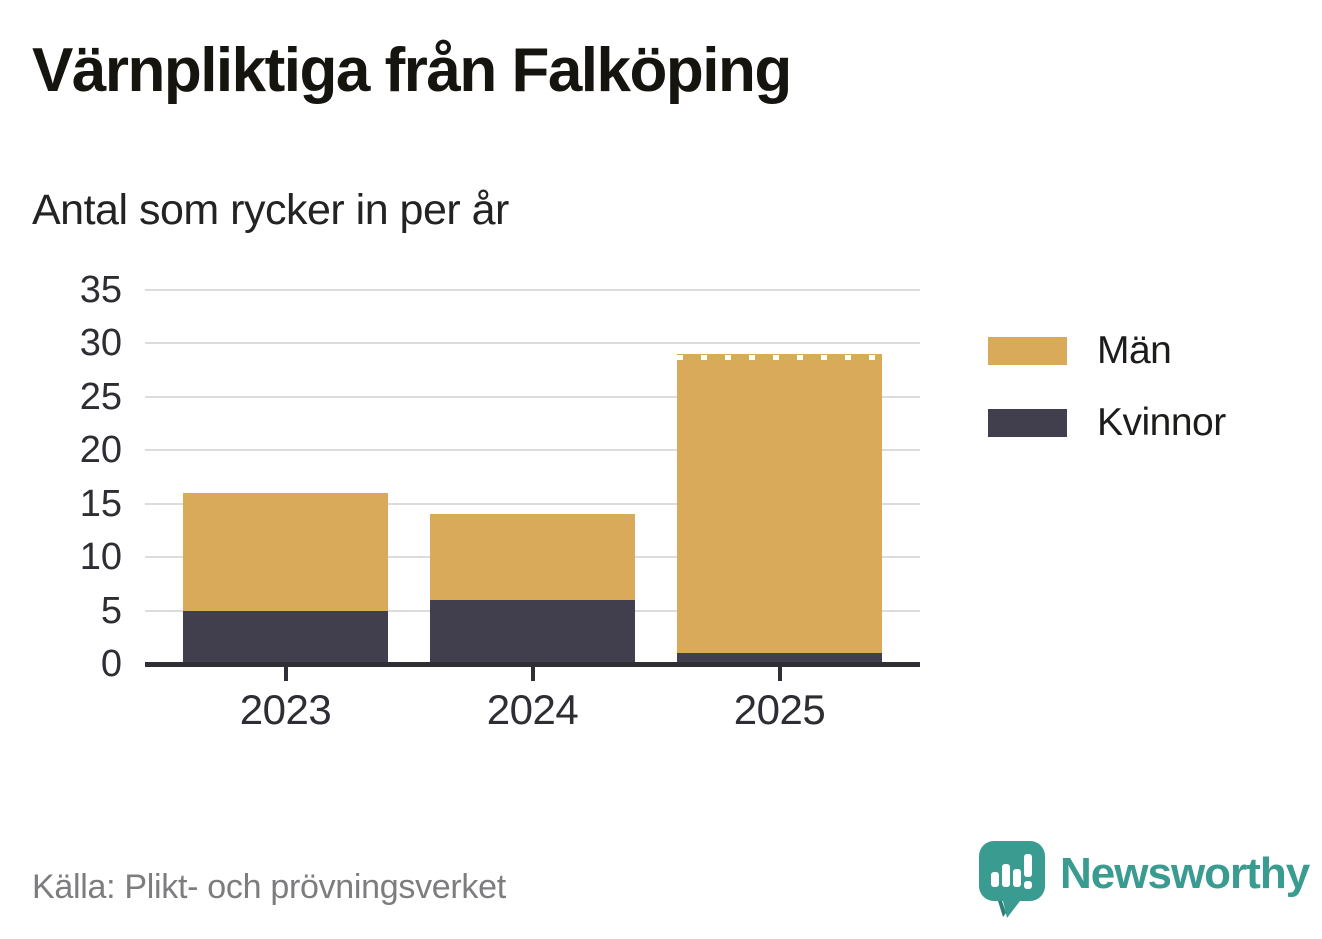 The image size is (1322, 939). Describe the element at coordinates (100, 503) in the screenshot. I see `y-tick-label: 15` at that location.